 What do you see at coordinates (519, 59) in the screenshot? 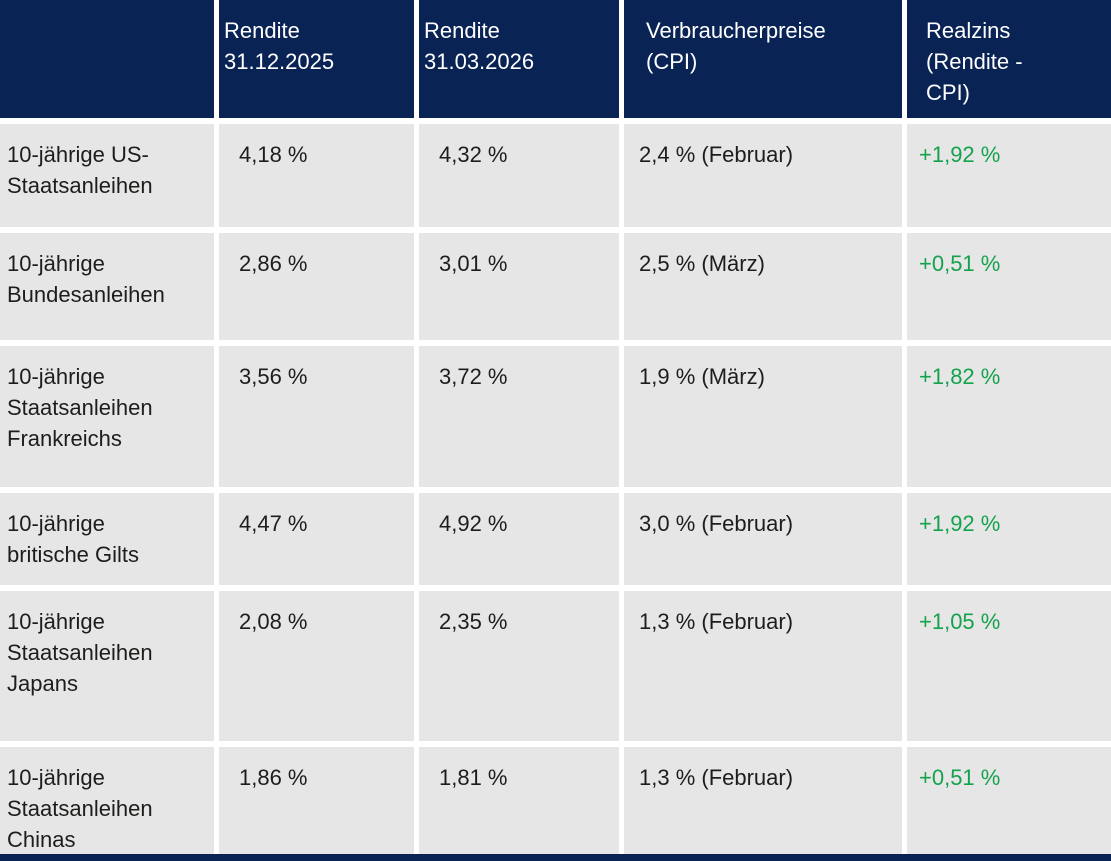
I see `header-rendite-31-03-2026: Rendite 31.03.2026` at bounding box center [519, 59].